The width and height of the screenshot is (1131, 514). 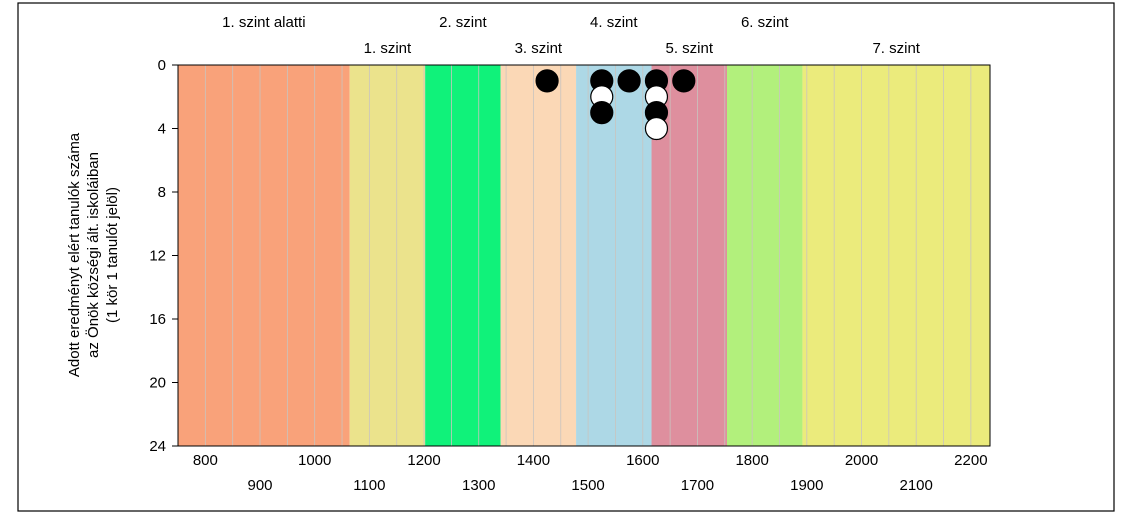 What do you see at coordinates (697, 485) in the screenshot?
I see `x-tick-label: 1700` at bounding box center [697, 485].